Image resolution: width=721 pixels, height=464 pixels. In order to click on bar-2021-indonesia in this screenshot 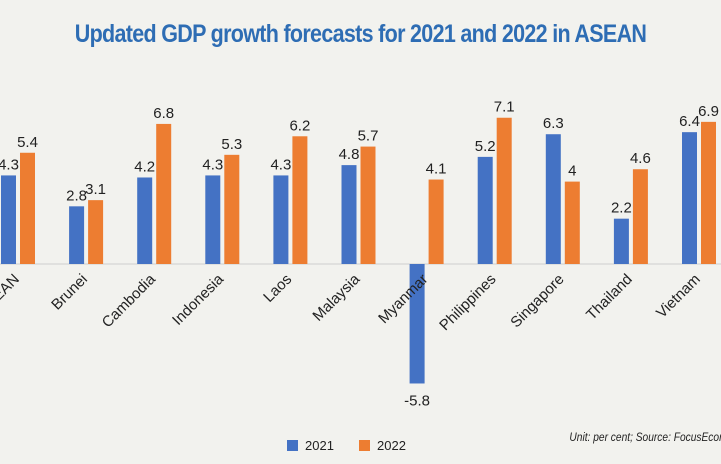, I will do `click(213, 219)`.